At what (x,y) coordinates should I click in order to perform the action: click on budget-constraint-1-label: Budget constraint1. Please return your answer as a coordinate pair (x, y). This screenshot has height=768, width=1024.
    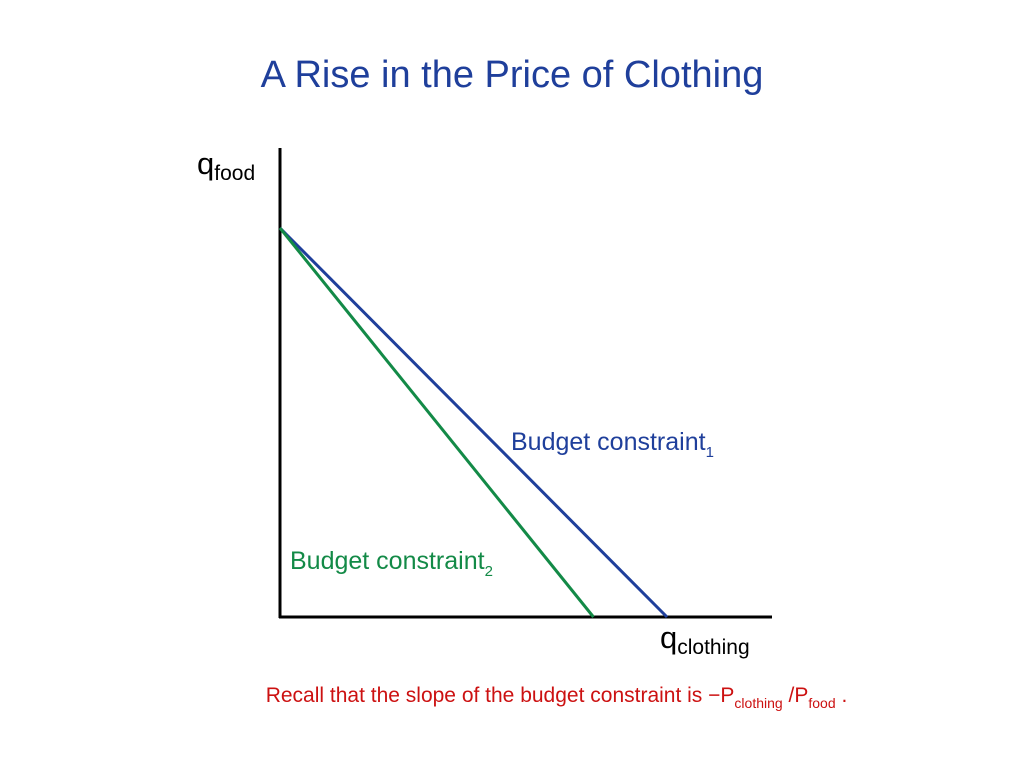
    Looking at the image, I should click on (612, 444).